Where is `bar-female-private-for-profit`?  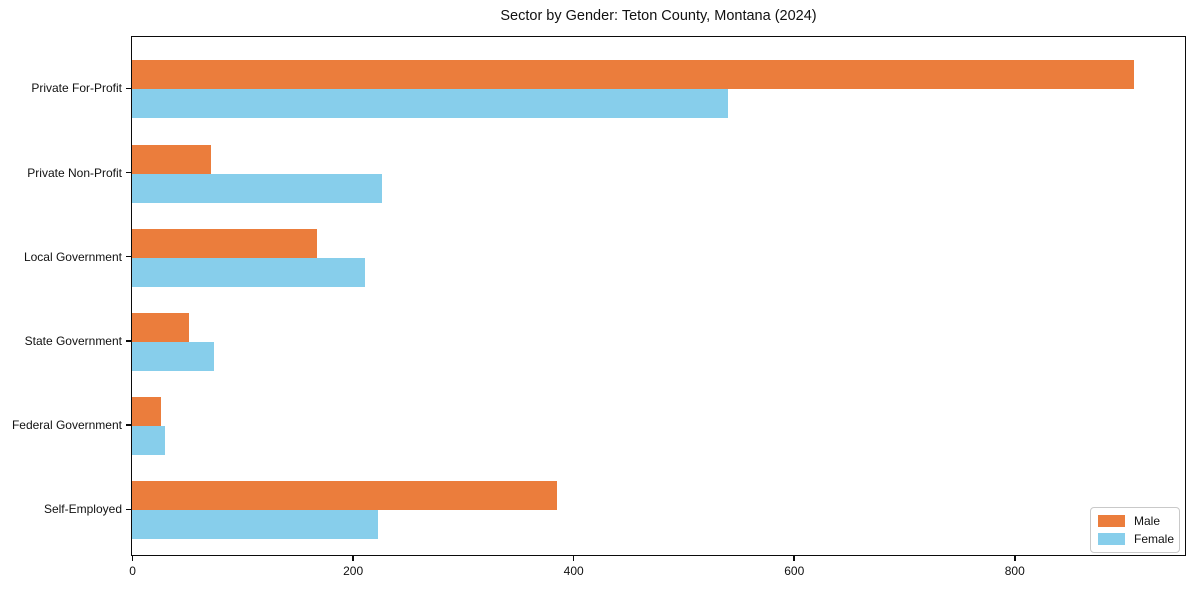 bar-female-private-for-profit is located at coordinates (430, 104).